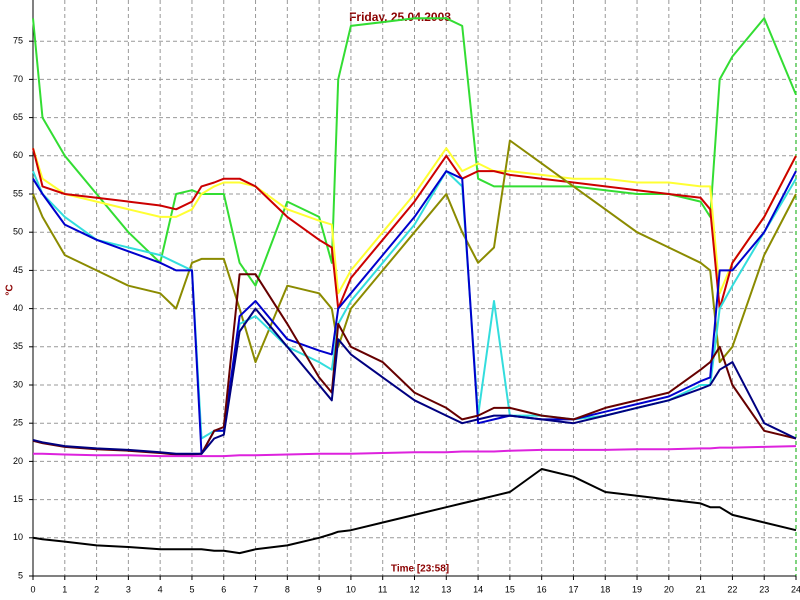  I want to click on x-tick-label: 15, so click(510, 589).